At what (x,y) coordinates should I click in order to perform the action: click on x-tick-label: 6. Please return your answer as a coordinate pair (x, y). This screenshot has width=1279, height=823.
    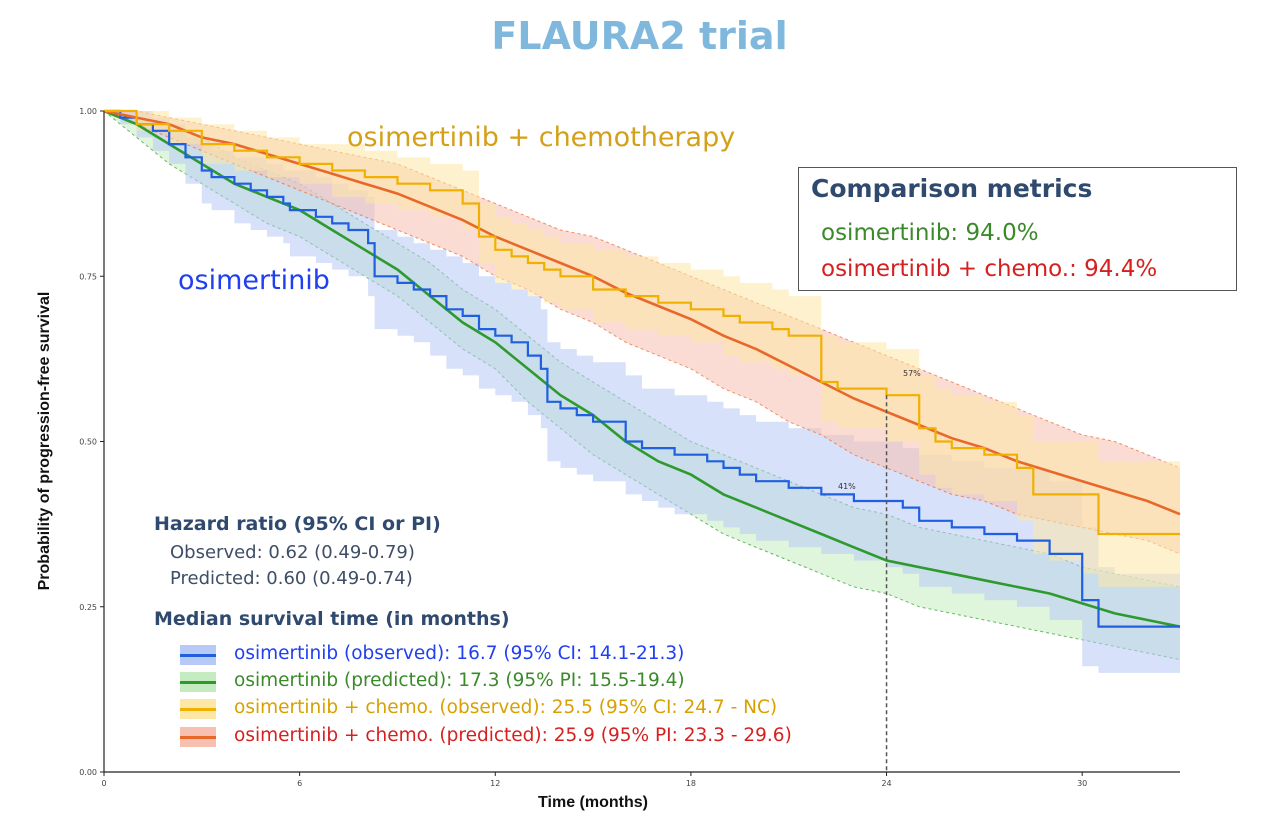
    Looking at the image, I should click on (299, 783).